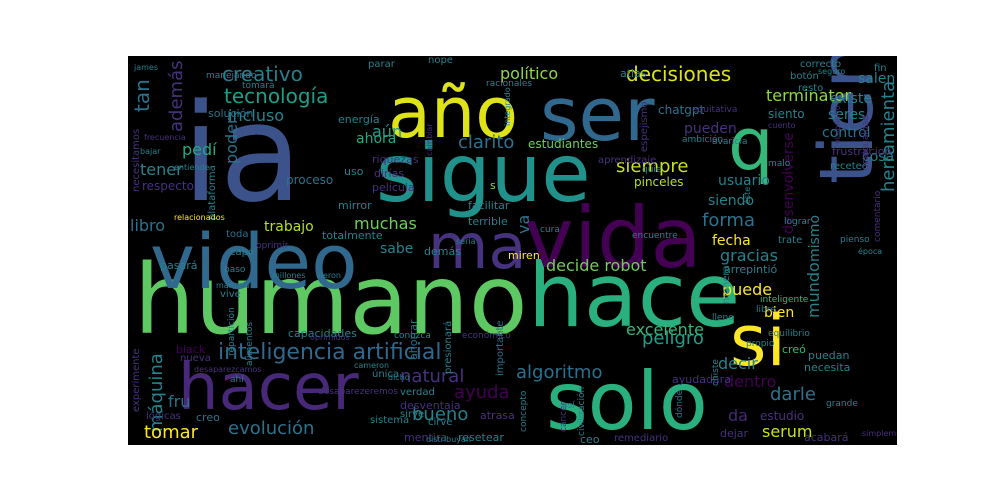 The width and height of the screenshot is (1000, 500). What do you see at coordinates (330, 337) in the screenshot?
I see `word: oprimidos` at bounding box center [330, 337].